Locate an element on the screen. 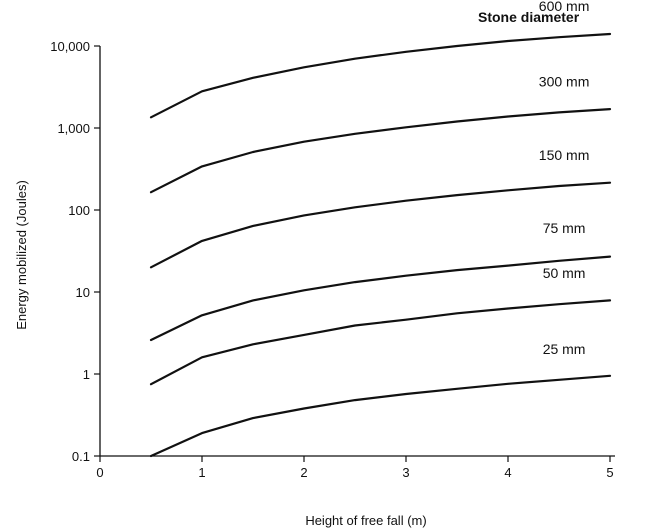 The height and width of the screenshot is (532, 652). x-tick-label: 0 is located at coordinates (99, 472).